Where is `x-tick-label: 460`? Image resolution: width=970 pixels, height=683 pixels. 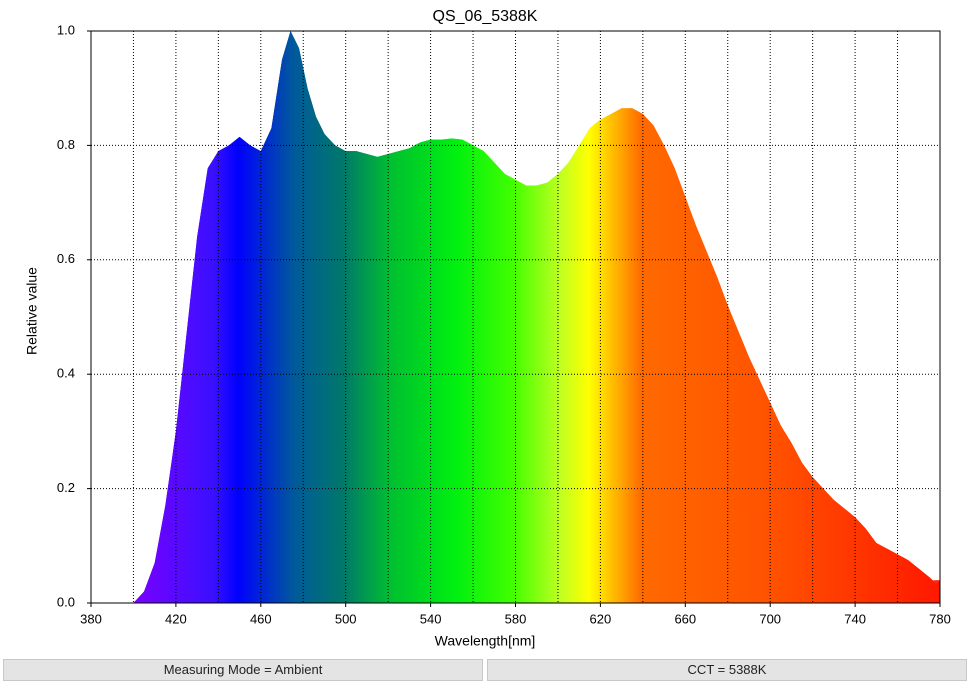
x-tick-label: 460 is located at coordinates (261, 618).